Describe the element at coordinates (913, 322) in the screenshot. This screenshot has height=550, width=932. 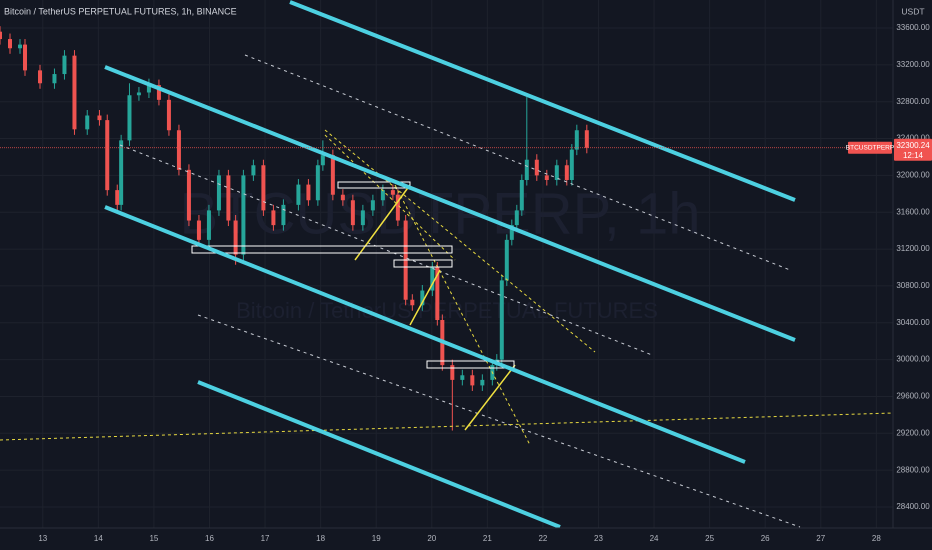
I see `y-tick-label: 30400.00` at that location.